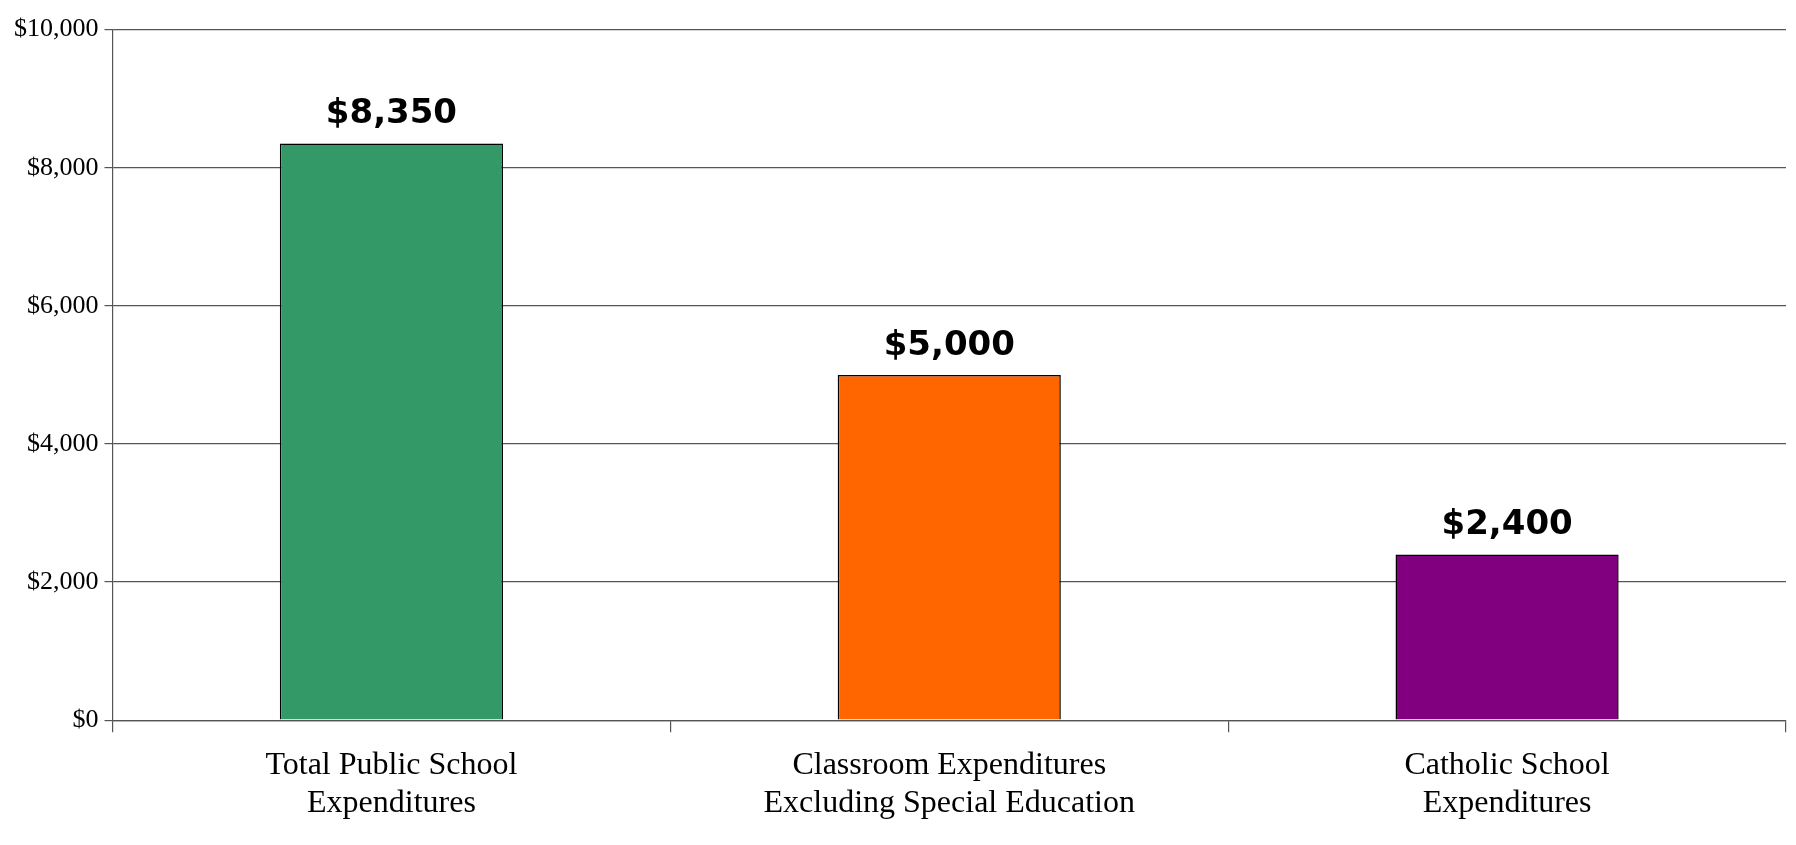 This screenshot has width=1796, height=845. What do you see at coordinates (85, 719) in the screenshot?
I see `y-tick-label: $0` at bounding box center [85, 719].